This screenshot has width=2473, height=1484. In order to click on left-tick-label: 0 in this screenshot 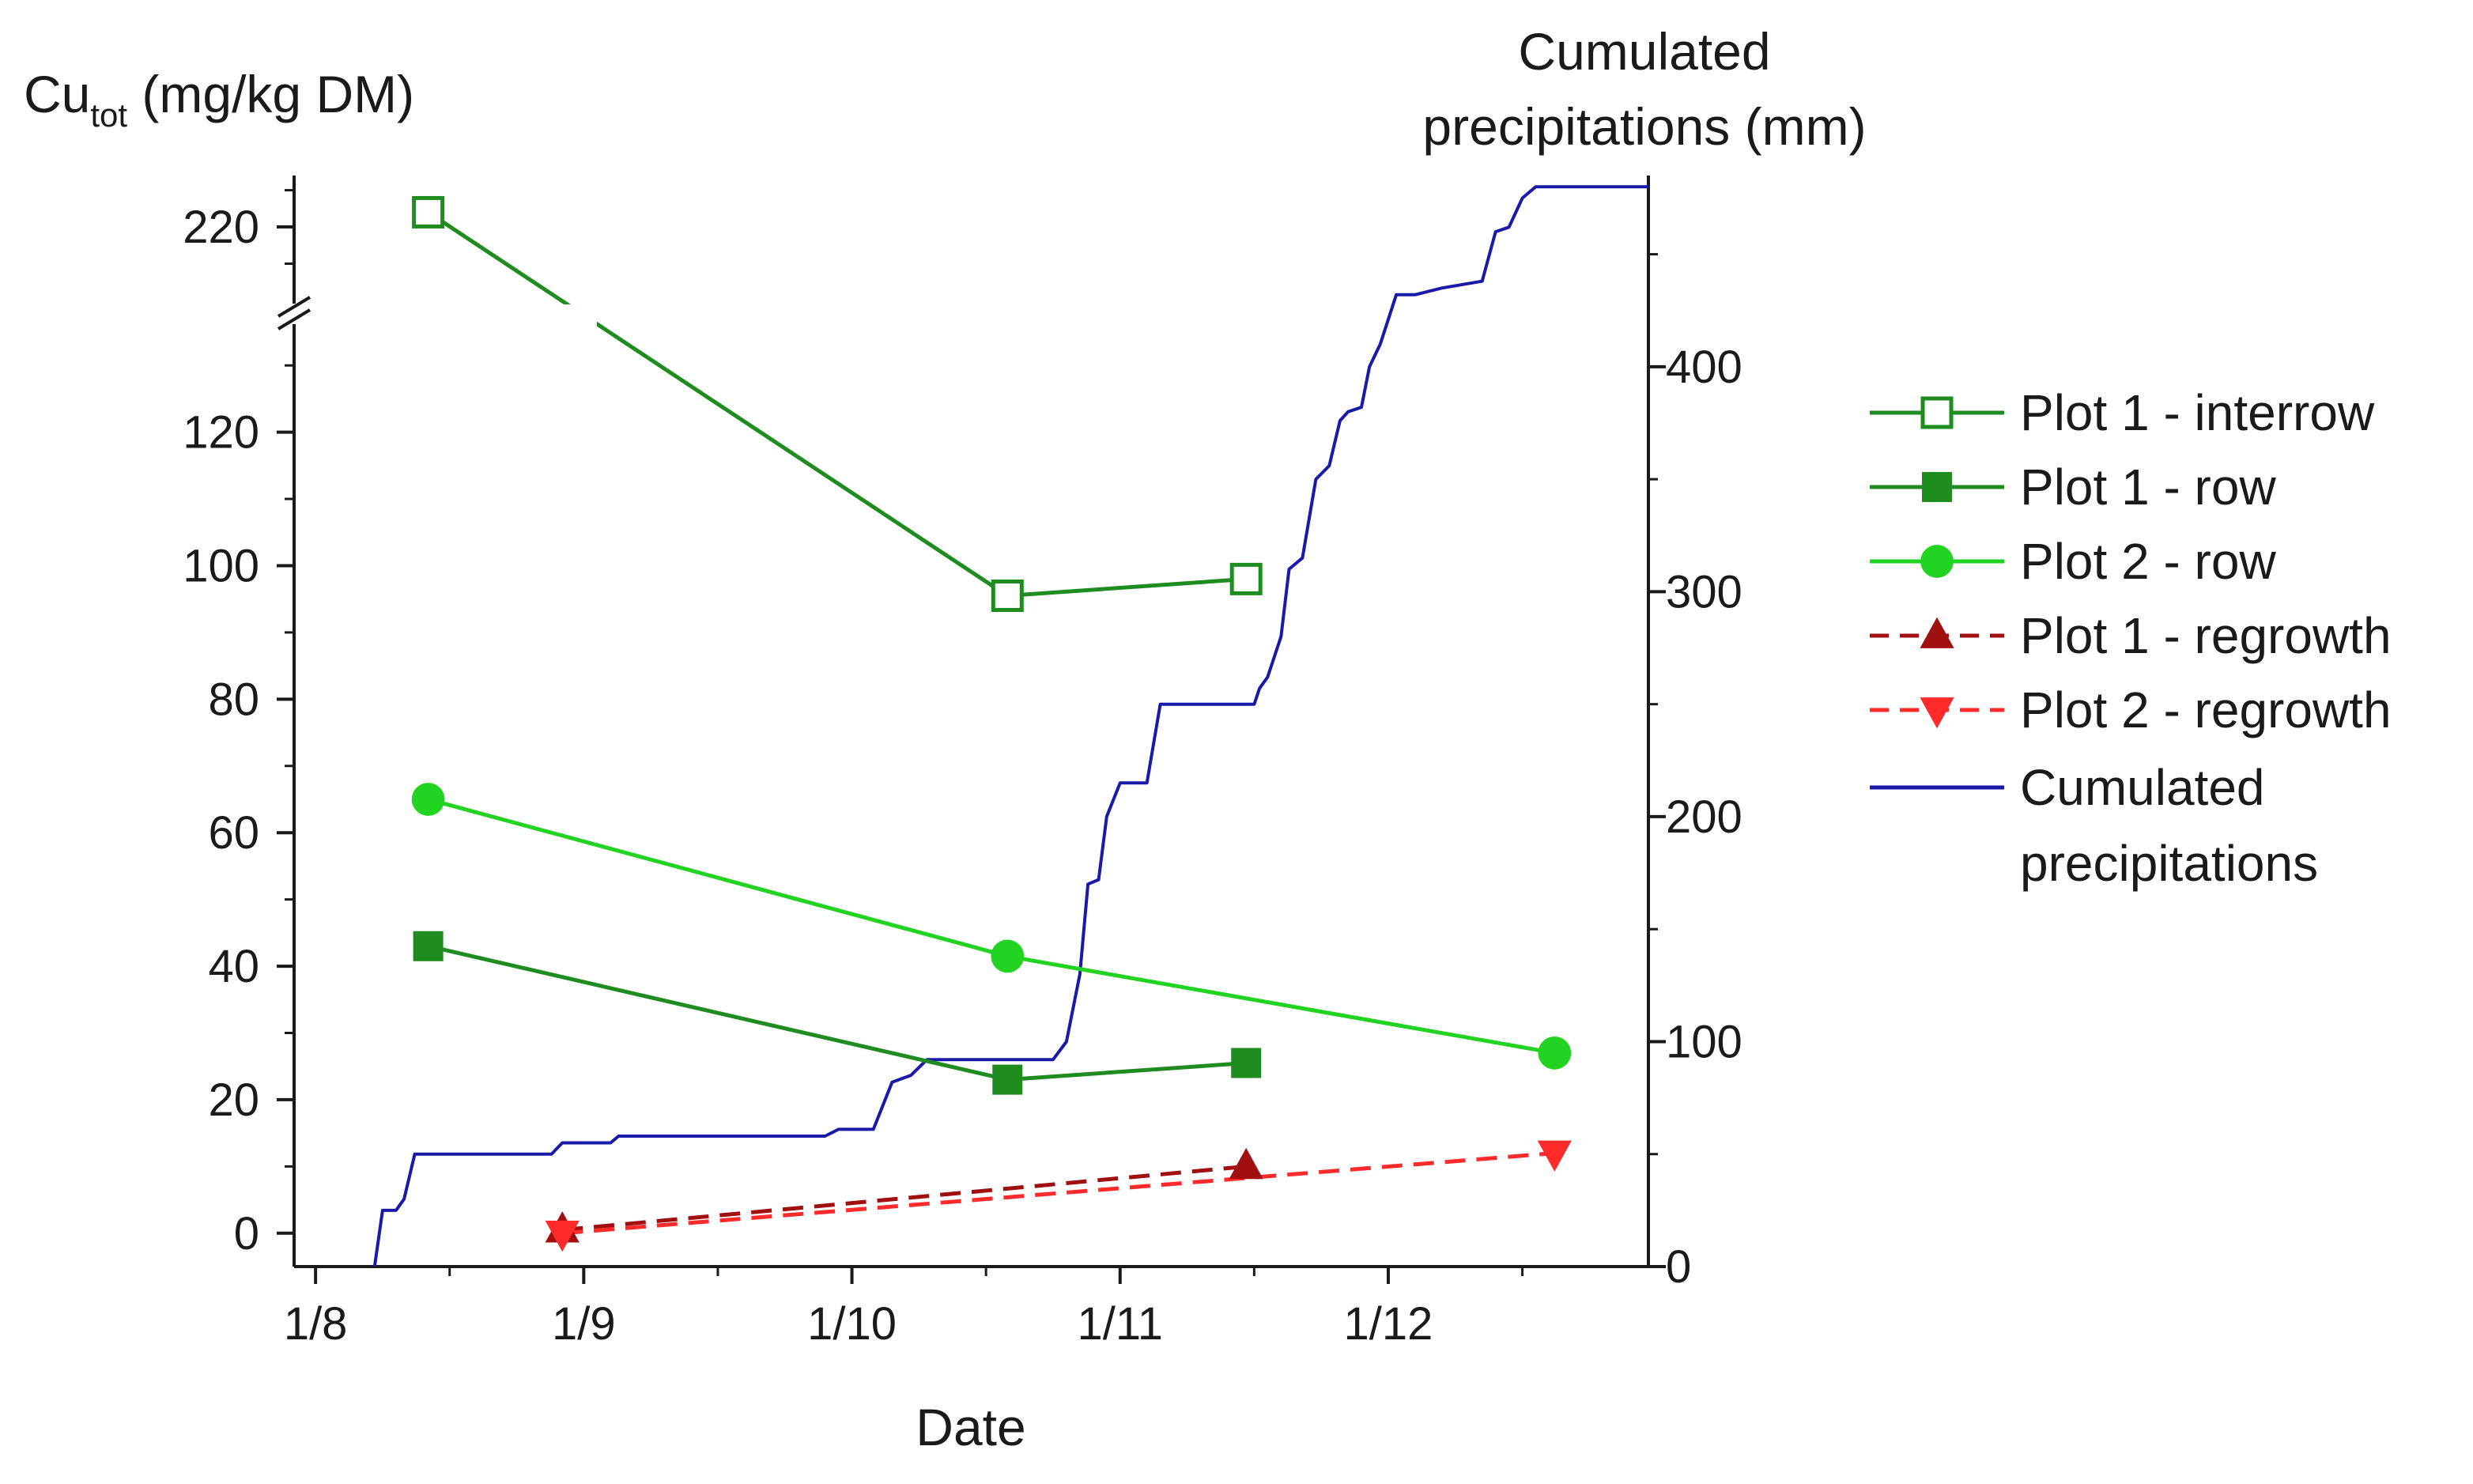, I will do `click(246, 1233)`.